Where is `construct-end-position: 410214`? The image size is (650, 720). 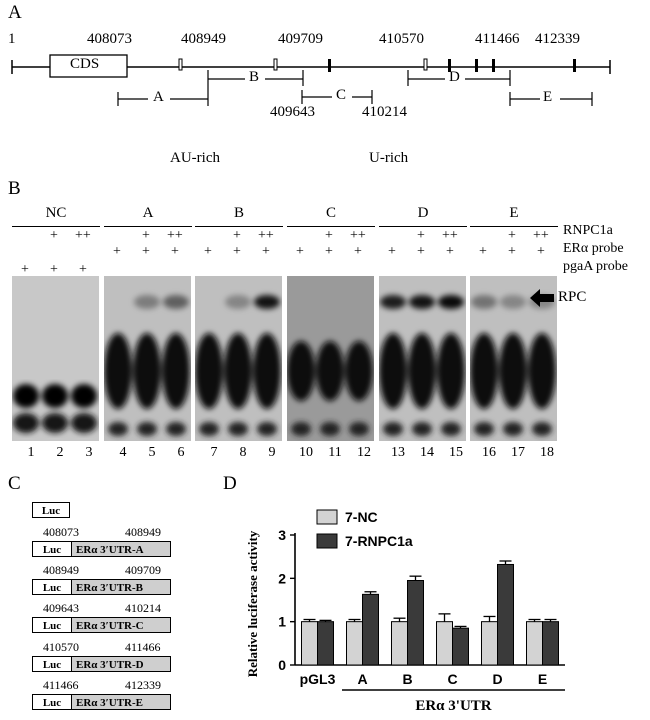
construct-end-position: 410214 is located at coordinates (143, 608).